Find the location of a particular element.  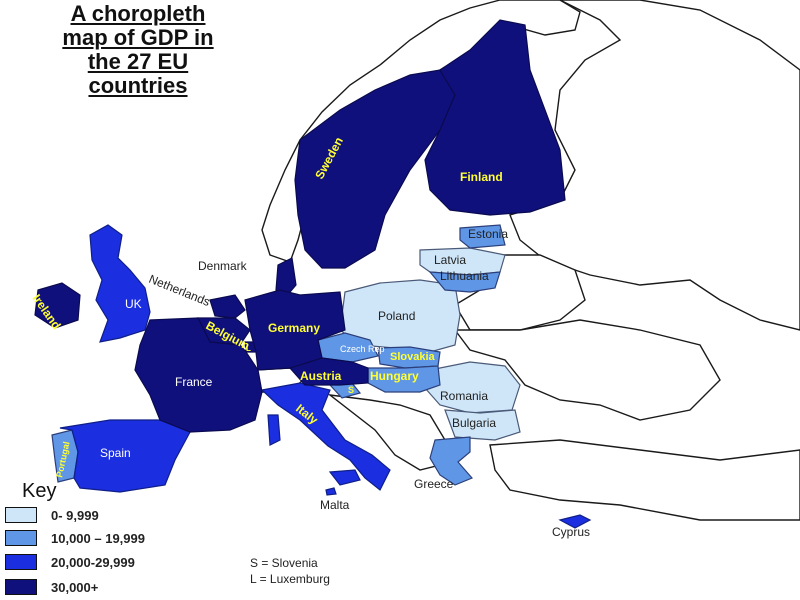

label-romania: Romania is located at coordinates (464, 396).